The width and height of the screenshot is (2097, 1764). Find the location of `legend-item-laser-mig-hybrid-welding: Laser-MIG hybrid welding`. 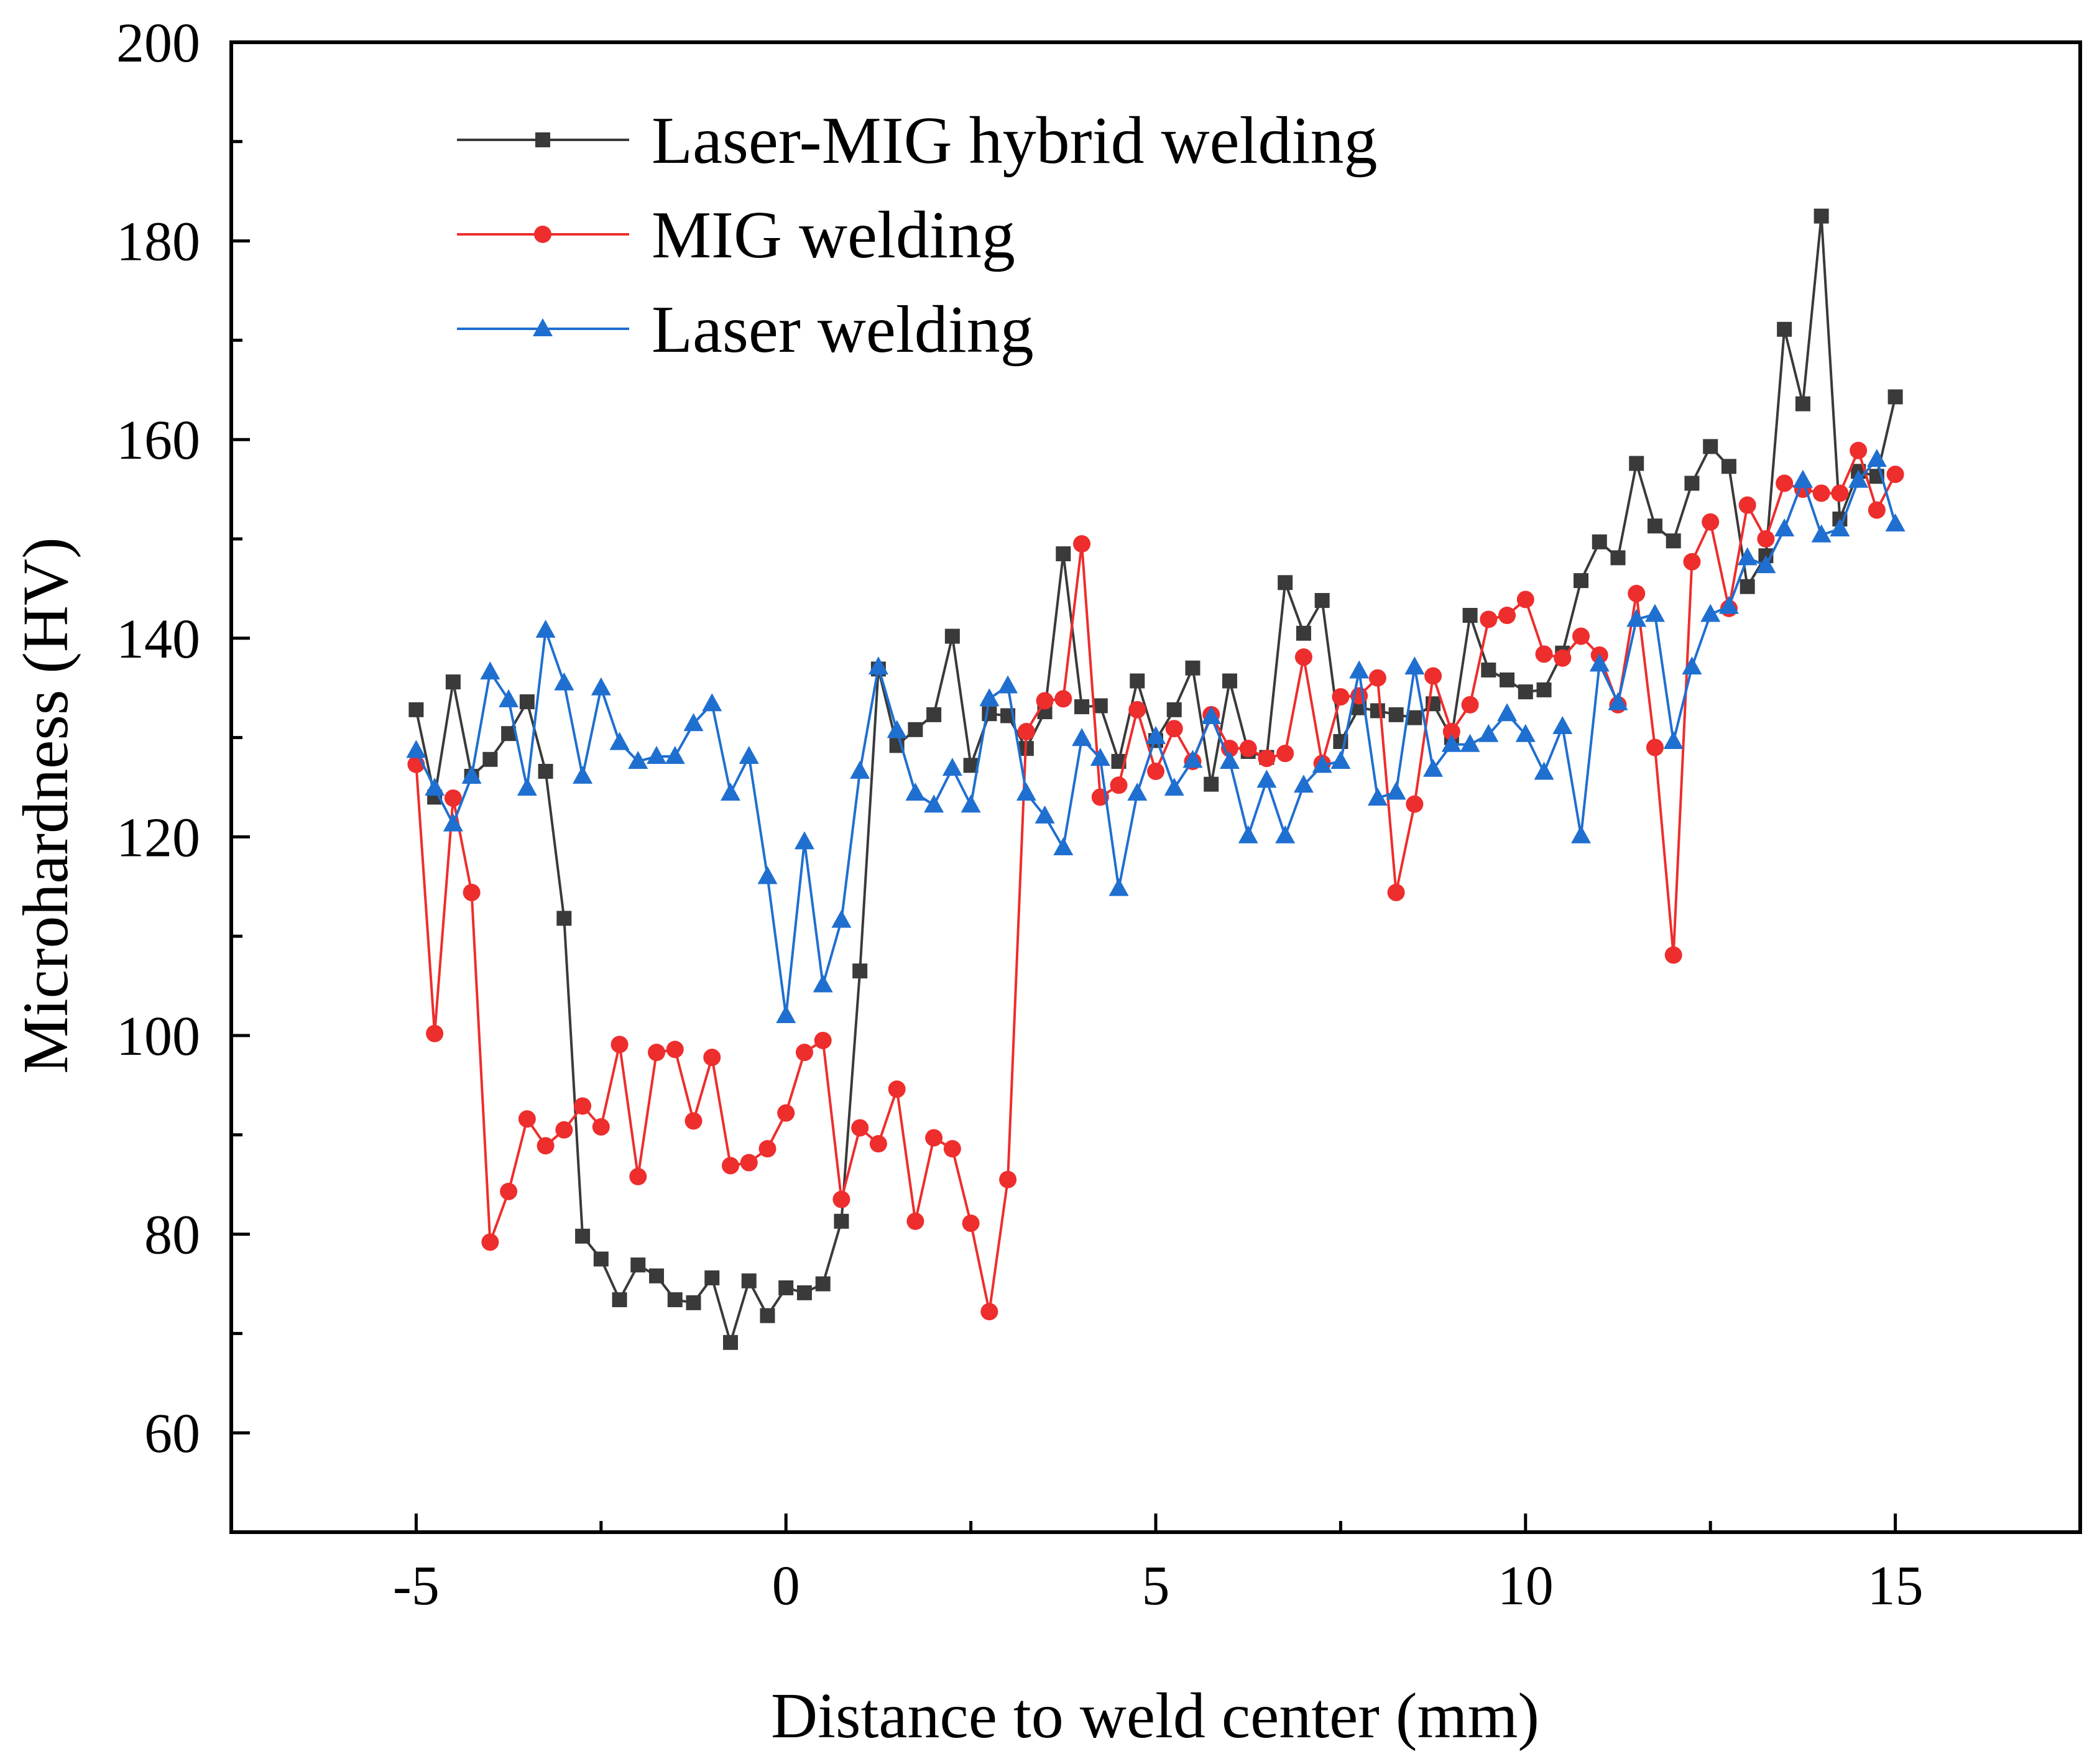

legend-item-laser-mig-hybrid-welding: Laser-MIG hybrid welding is located at coordinates (917, 141).